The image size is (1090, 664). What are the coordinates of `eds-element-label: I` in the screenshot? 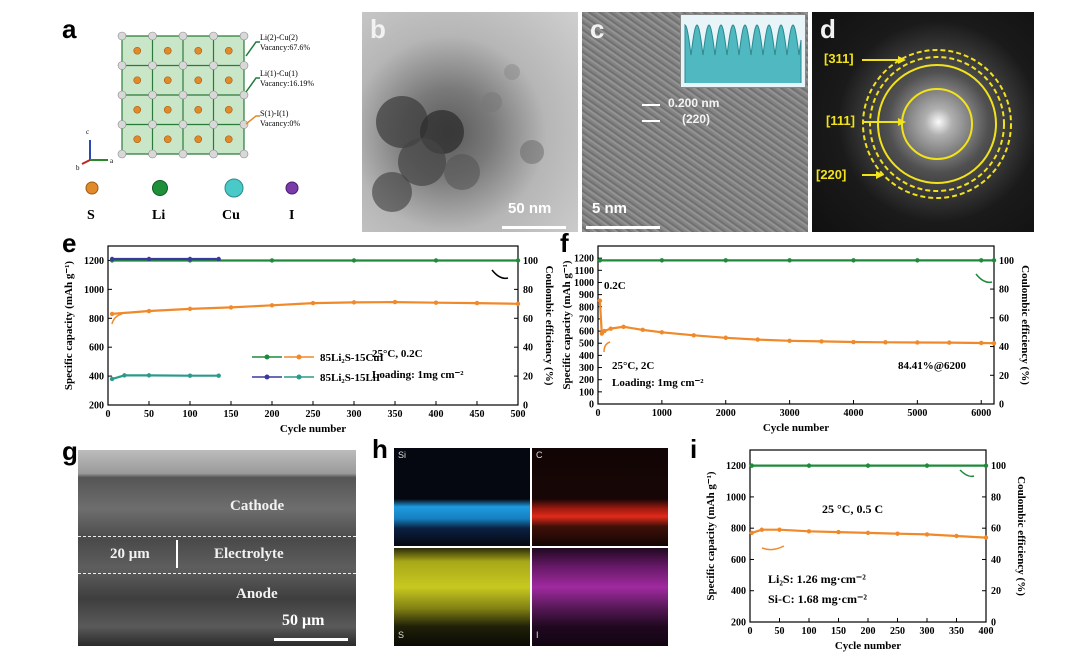 It's located at (537, 635).